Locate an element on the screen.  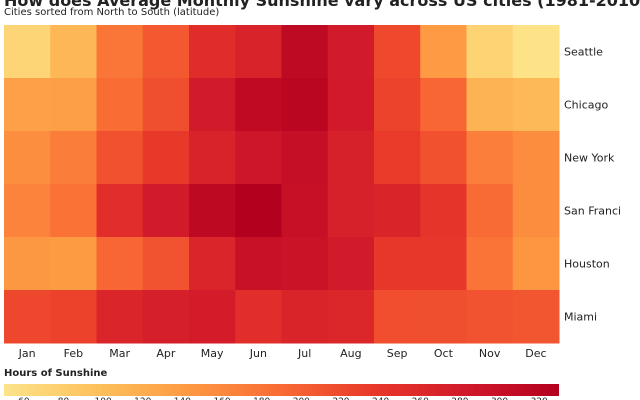
x-tick-label: Jul is located at coordinates (304, 353).